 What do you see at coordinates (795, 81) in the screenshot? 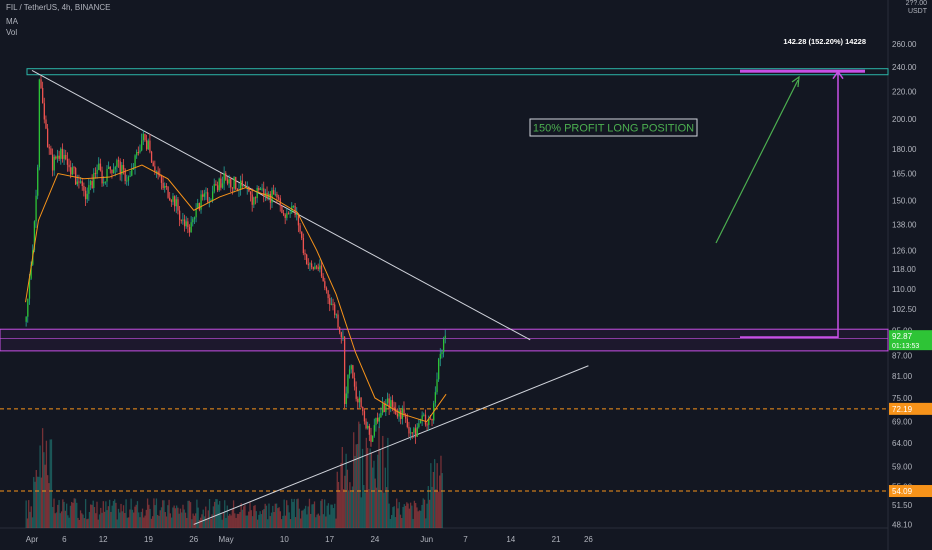
I see `forecast-arrowhead` at bounding box center [795, 81].